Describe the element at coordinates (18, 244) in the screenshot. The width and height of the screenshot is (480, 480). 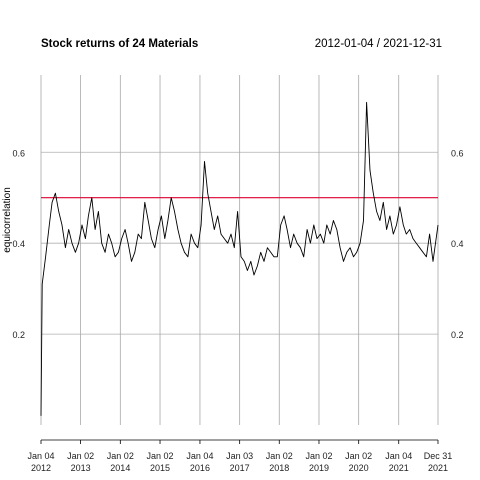
I see `y-tick-label-left: 0.4` at that location.